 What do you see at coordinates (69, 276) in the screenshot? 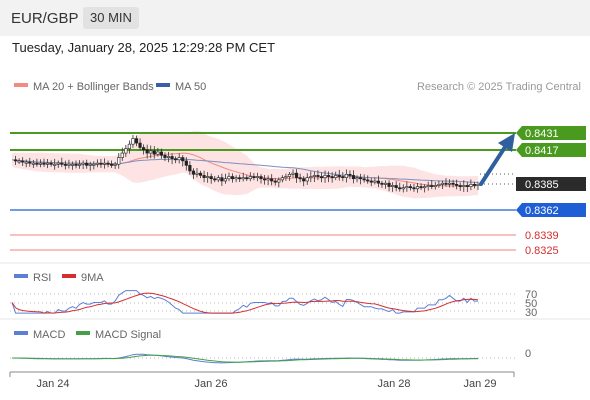
I see `legend-swatch-9ma` at bounding box center [69, 276].